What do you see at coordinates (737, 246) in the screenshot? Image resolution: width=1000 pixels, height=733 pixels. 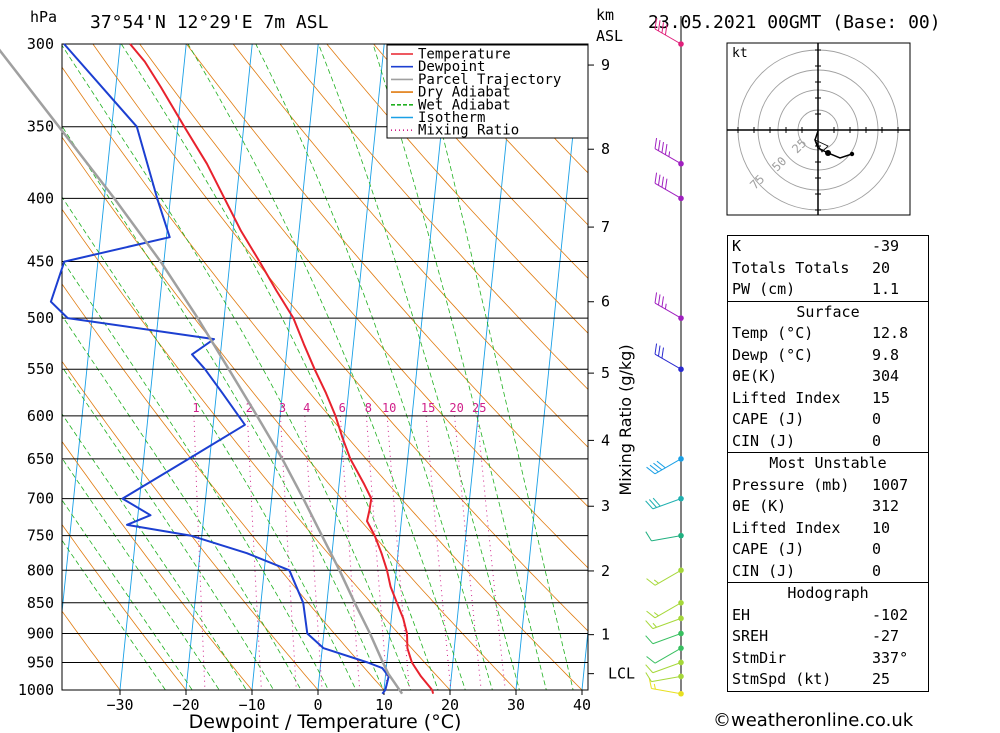 I see `k-index-label: K` at bounding box center [737, 246].